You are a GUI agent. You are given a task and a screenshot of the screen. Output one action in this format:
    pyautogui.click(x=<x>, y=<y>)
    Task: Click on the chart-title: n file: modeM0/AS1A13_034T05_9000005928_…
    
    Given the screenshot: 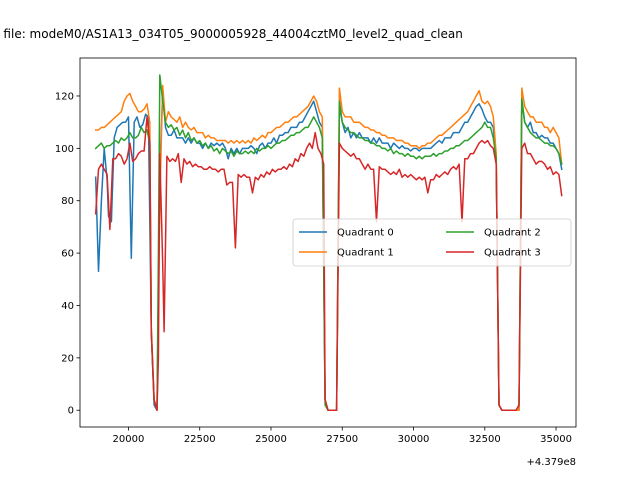 What is the action you would take?
    pyautogui.click(x=231, y=34)
    